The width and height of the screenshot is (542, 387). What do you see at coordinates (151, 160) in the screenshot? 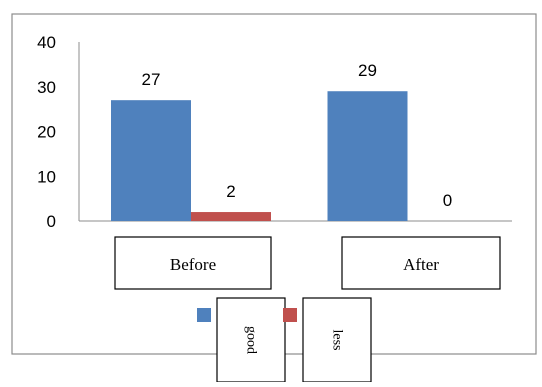
I see `bar-good-before` at bounding box center [151, 160].